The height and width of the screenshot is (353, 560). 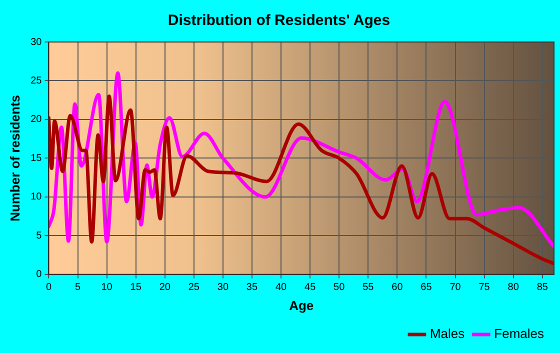 I want to click on y-tick-label: 20, so click(x=36, y=120).